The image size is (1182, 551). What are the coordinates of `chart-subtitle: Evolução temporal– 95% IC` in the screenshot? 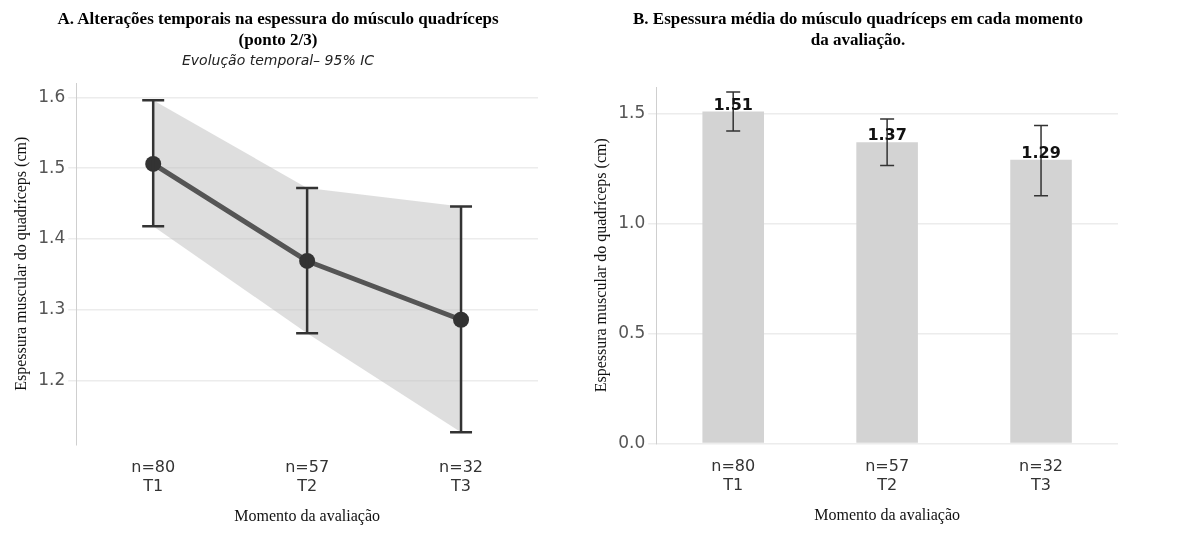 It's located at (278, 60).